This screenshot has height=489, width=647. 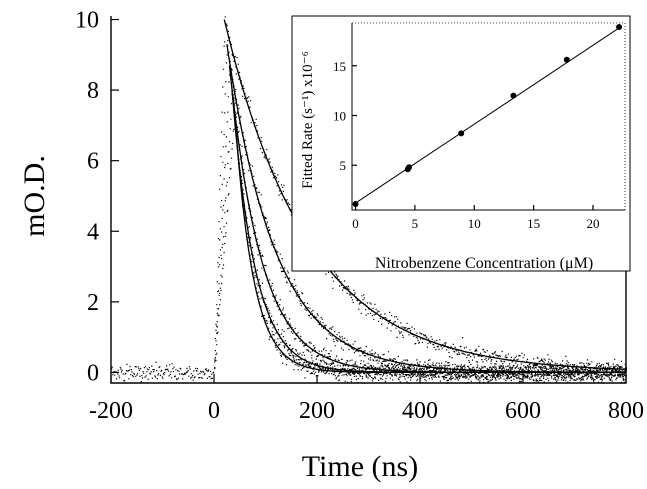 I want to click on main-y-tick-label: 10, so click(x=87, y=21).